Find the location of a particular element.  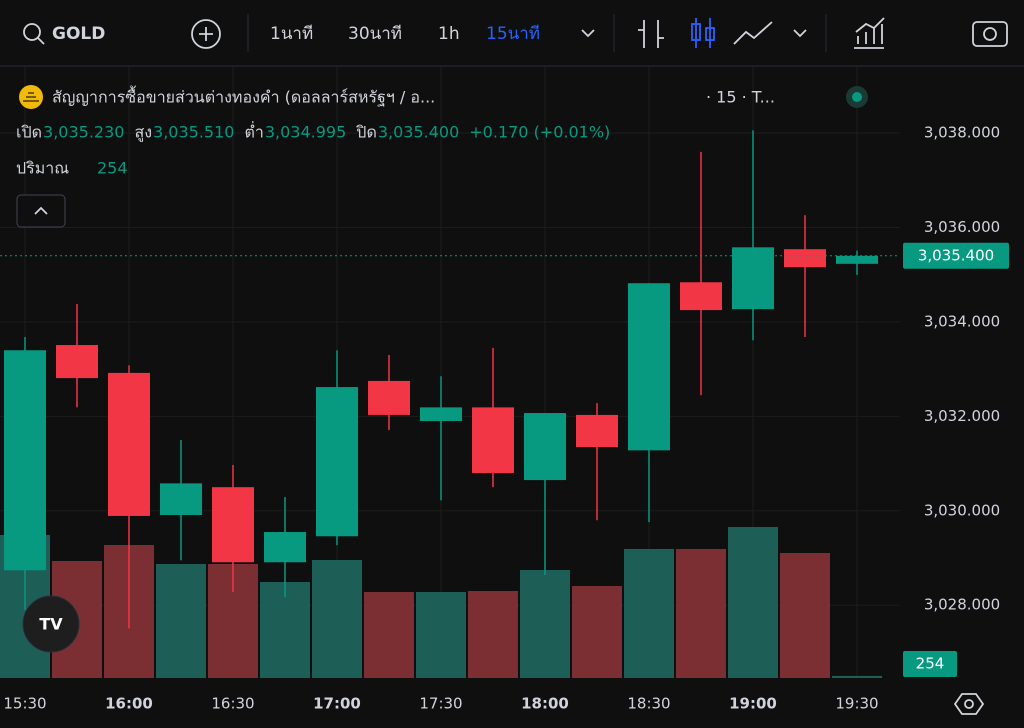

ohlc-label: ต่ำ is located at coordinates (253, 131).